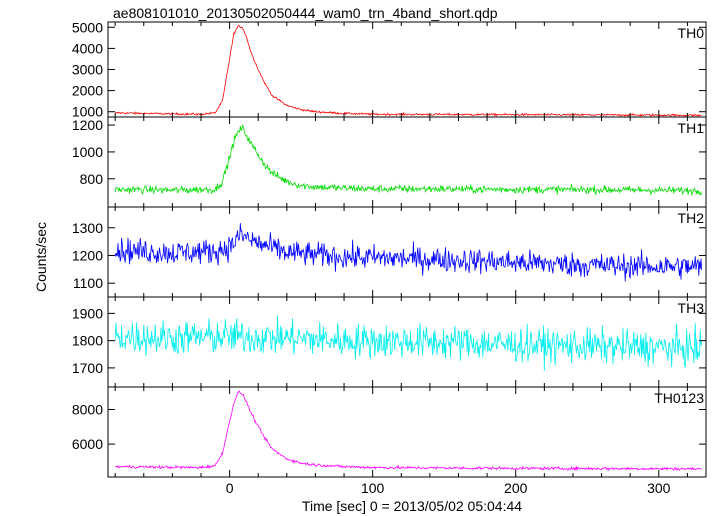  I want to click on y-tick-label: 6000, so click(87, 444).